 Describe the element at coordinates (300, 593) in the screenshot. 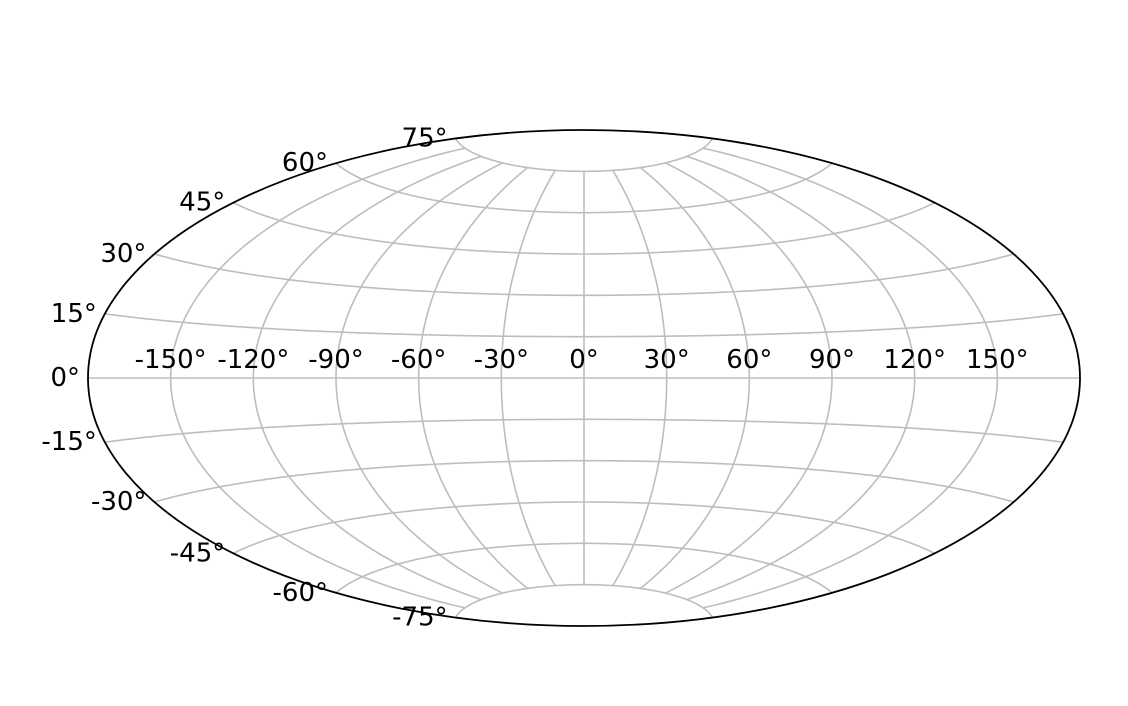

I see `latitude-tick-label: -60°` at that location.